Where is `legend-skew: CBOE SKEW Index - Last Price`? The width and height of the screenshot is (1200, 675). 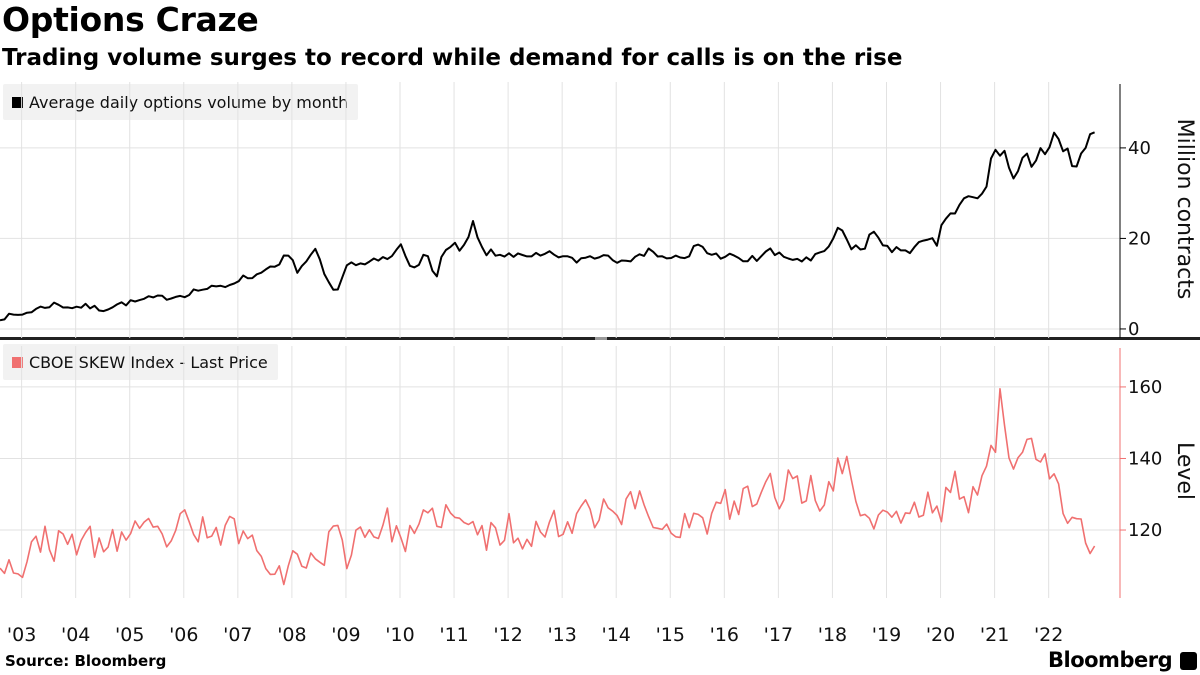
legend-skew: CBOE SKEW Index - Last Price is located at coordinates (140, 362).